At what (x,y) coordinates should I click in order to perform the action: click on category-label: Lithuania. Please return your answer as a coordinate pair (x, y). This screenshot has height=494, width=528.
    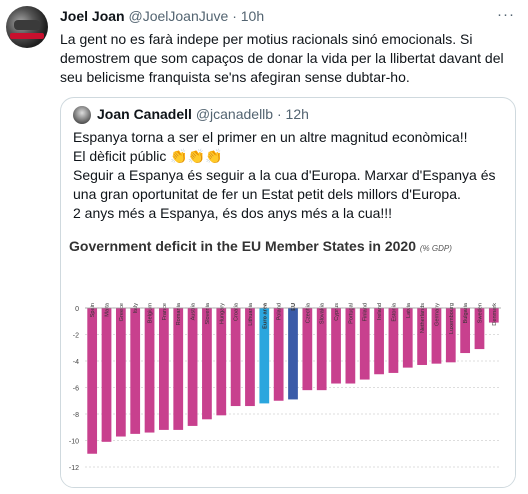
    Looking at the image, I should click on (251, 314).